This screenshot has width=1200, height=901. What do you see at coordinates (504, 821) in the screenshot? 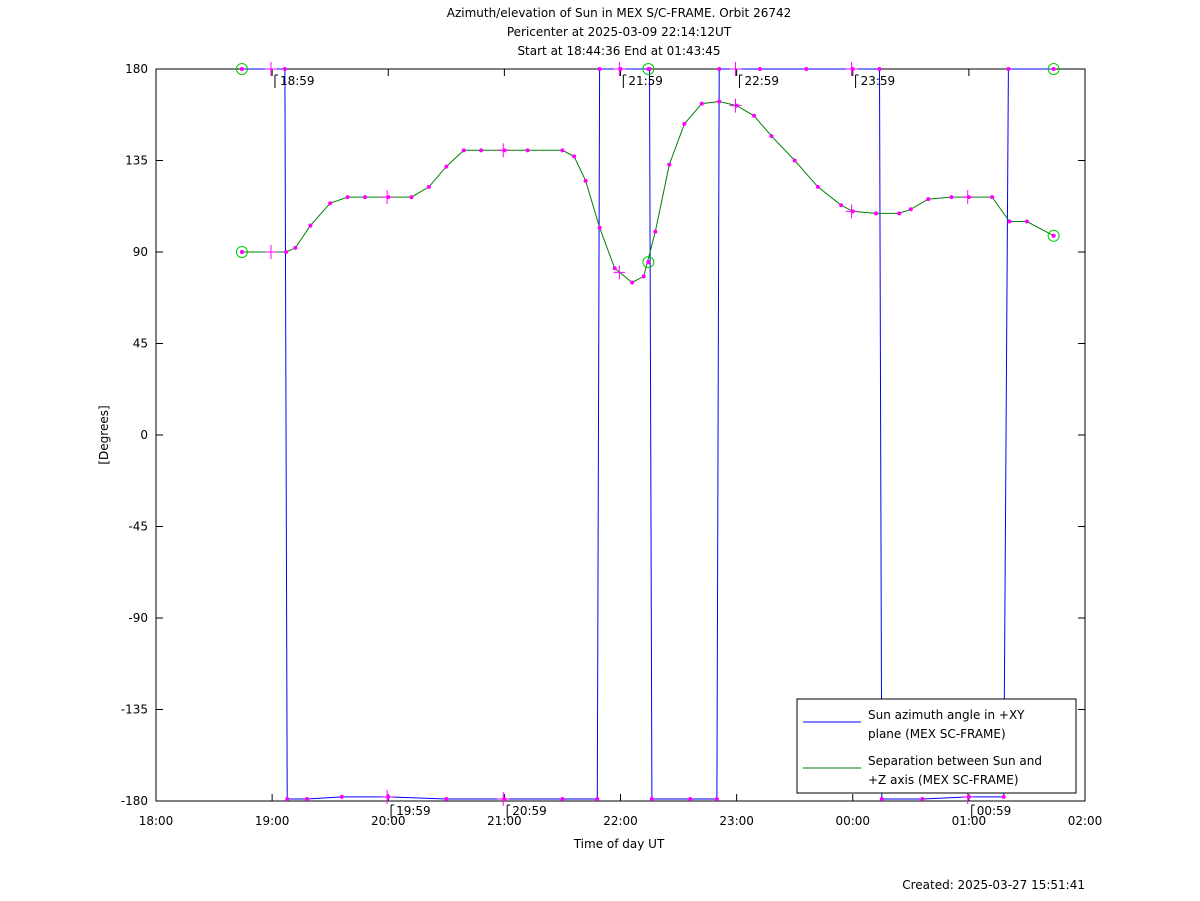
I see `x-tick-label: 21:00` at bounding box center [504, 821].